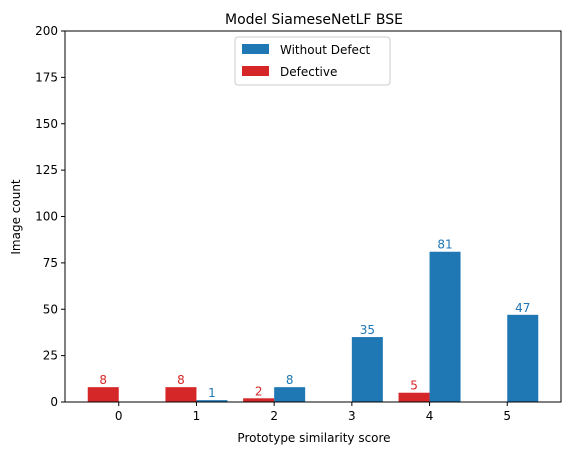 Image resolution: width=571 pixels, height=455 pixels. I want to click on data-label: 2, so click(259, 391).